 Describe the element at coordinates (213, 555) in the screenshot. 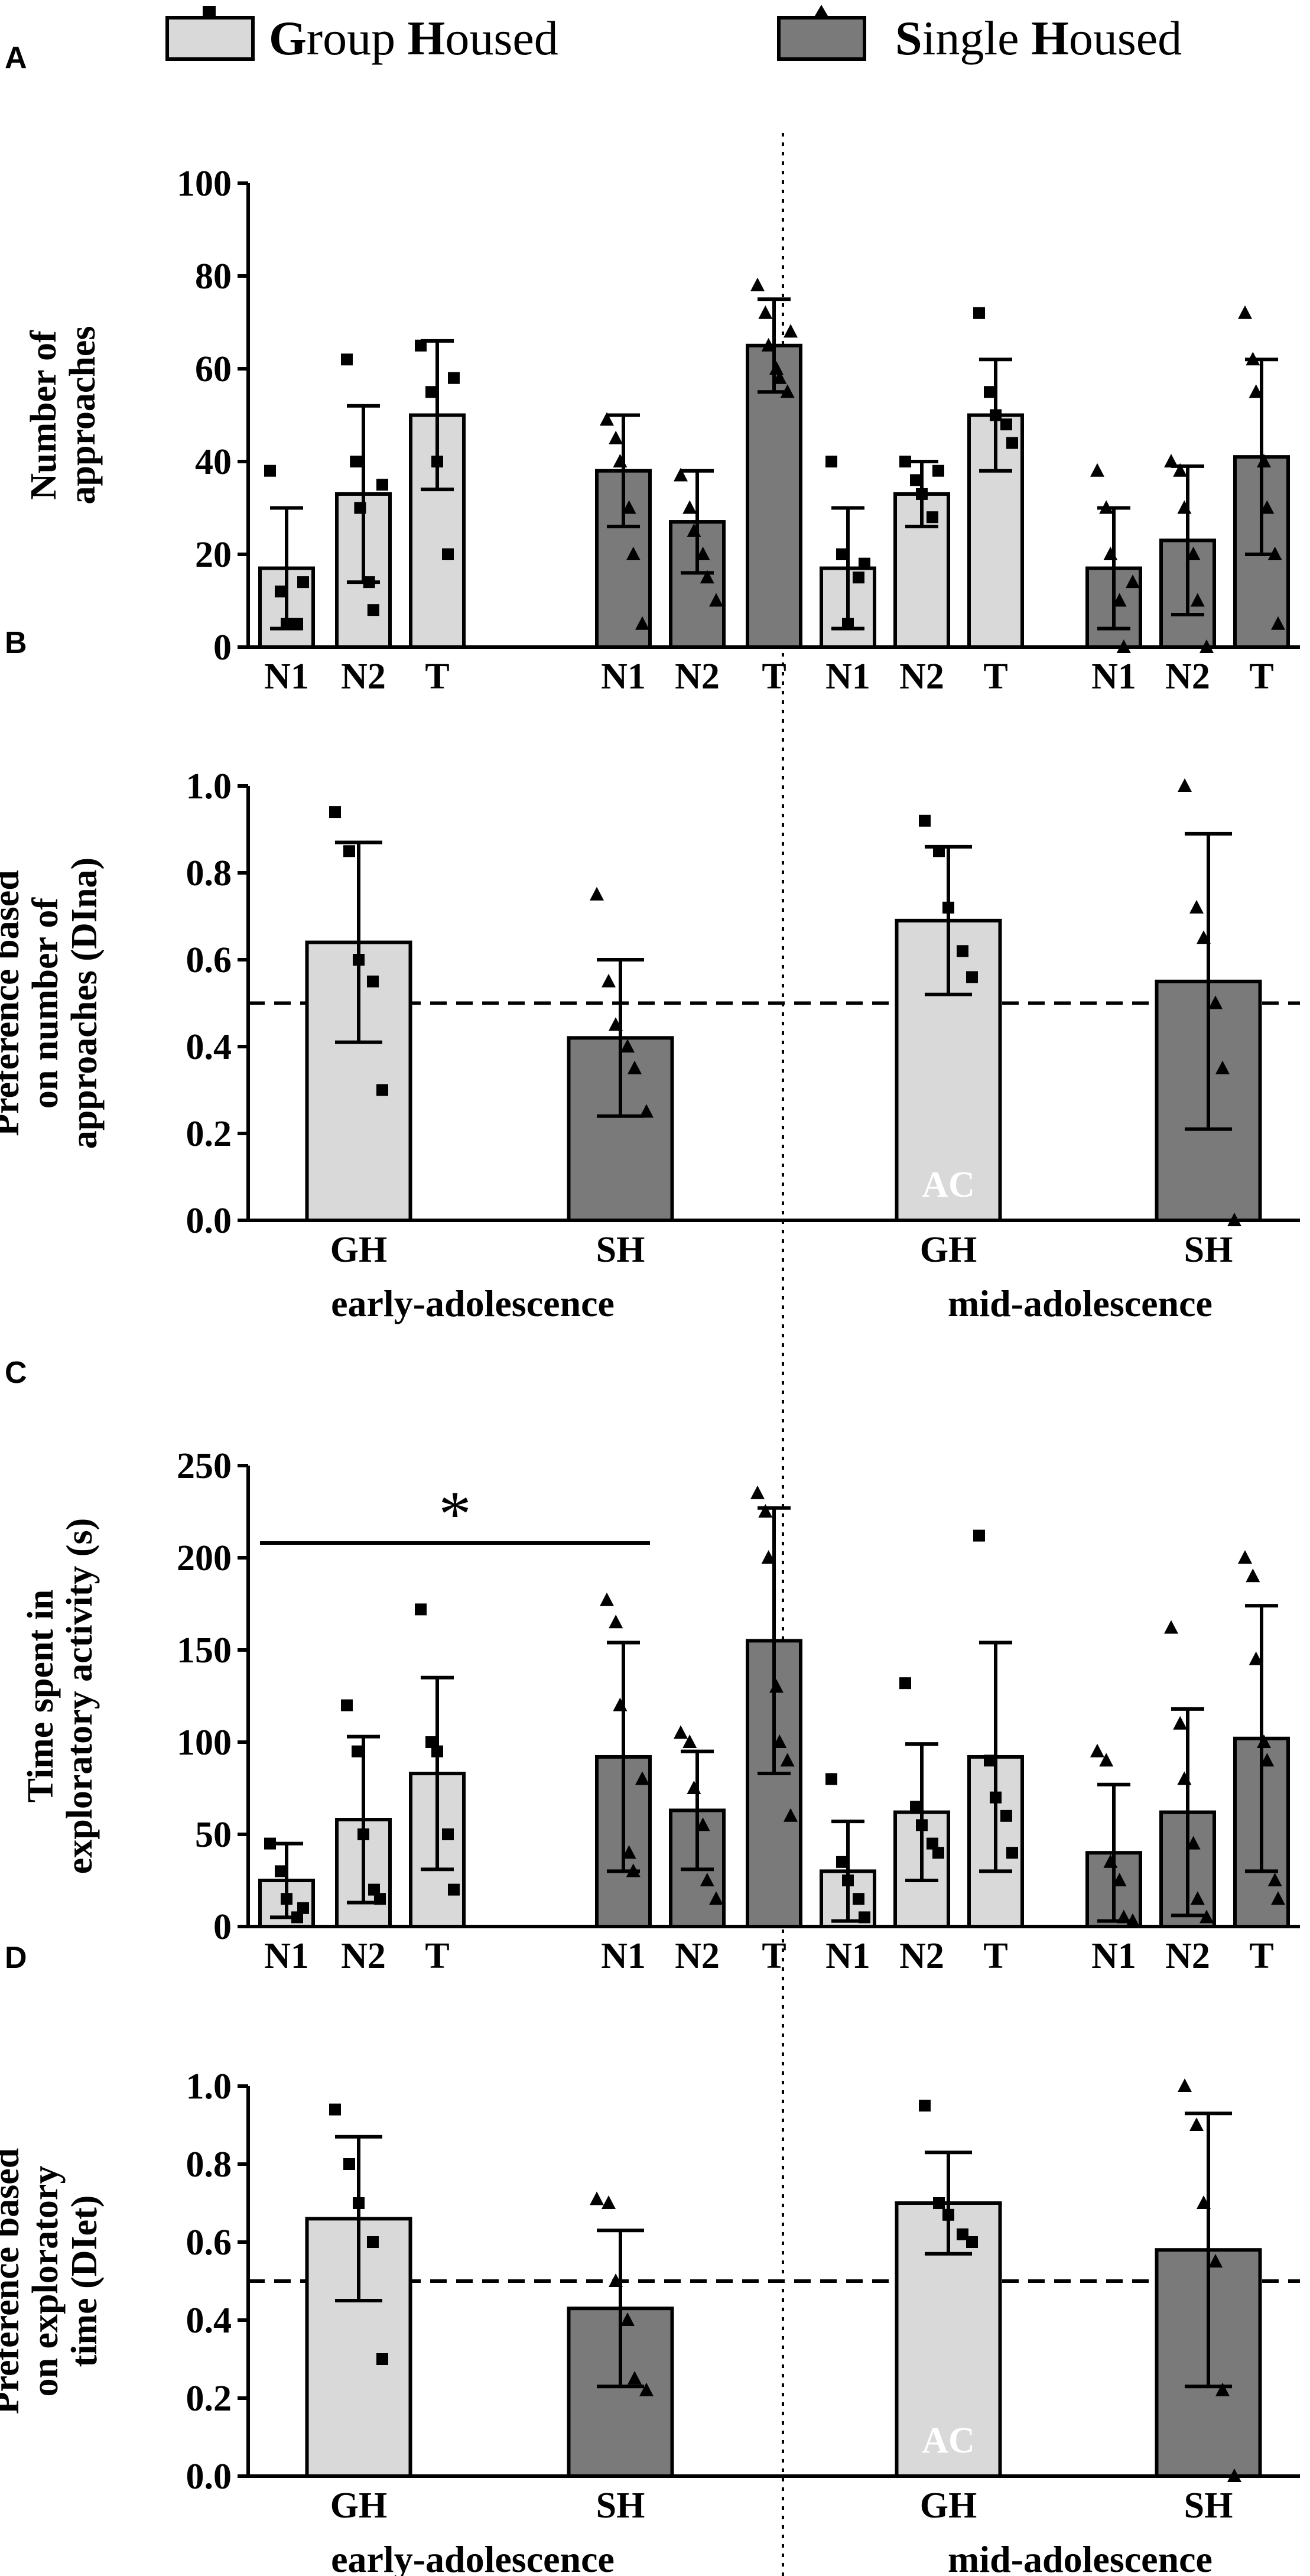

I see `y-tick-label: 20` at that location.